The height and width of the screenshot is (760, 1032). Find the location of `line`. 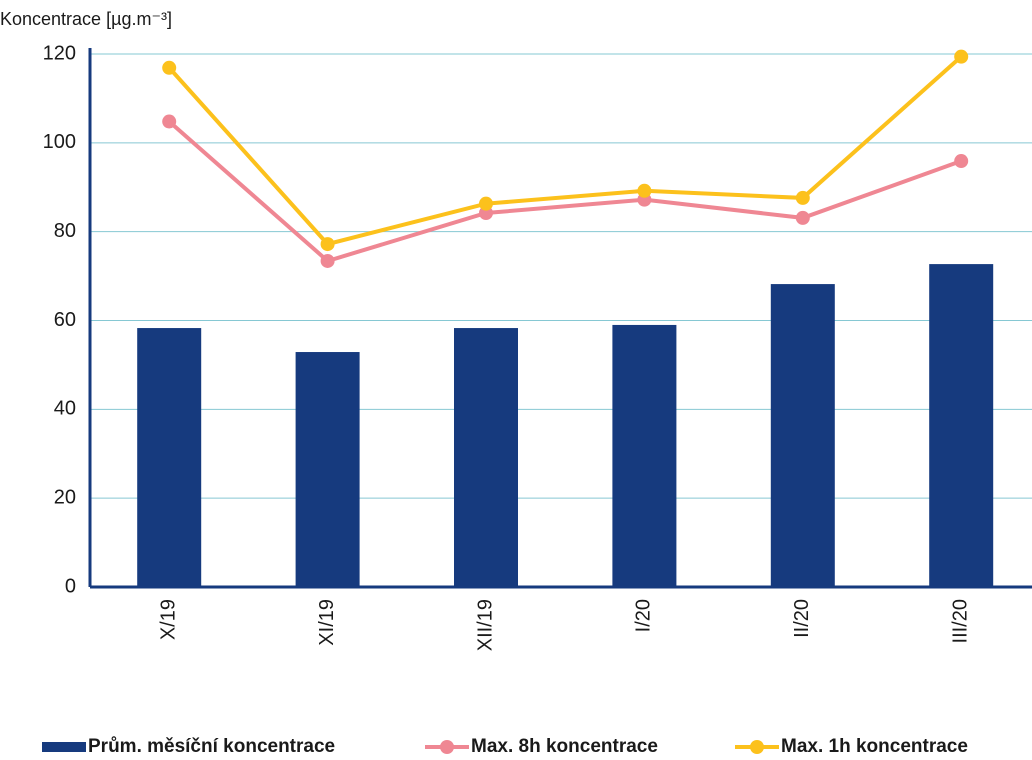

line is located at coordinates (564, 192).